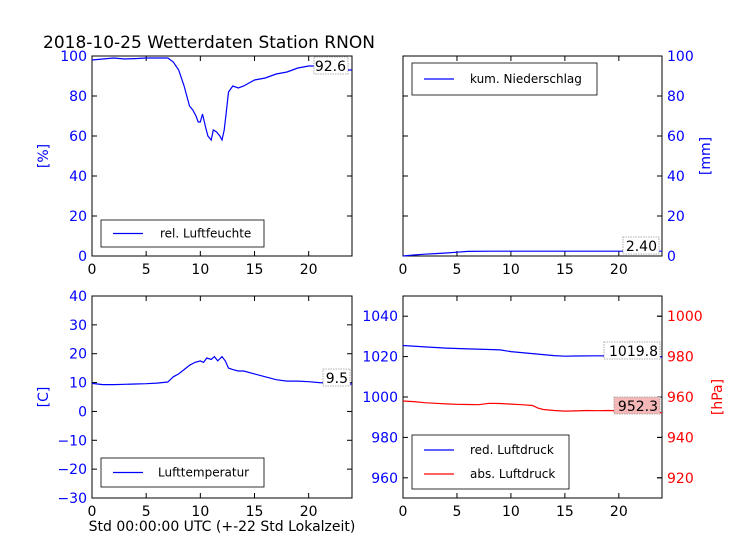  I want to click on y2-tick-label: 920, so click(680, 479).